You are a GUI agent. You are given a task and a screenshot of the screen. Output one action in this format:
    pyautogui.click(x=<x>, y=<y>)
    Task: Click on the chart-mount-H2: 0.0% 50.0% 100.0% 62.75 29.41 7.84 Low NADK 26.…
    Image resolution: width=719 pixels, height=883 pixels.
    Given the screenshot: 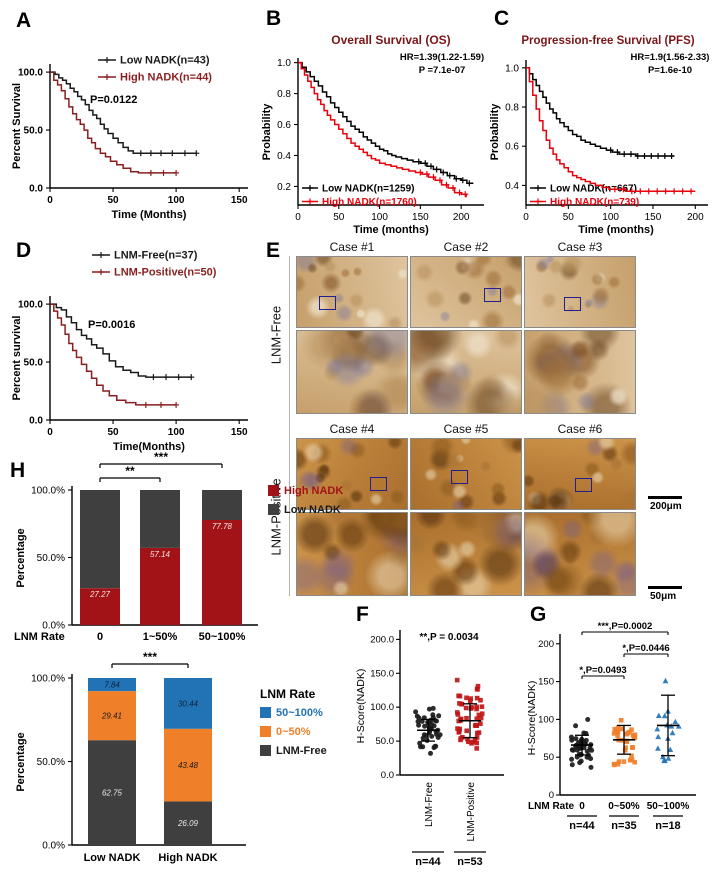 What is the action you would take?
    pyautogui.click(x=180, y=765)
    